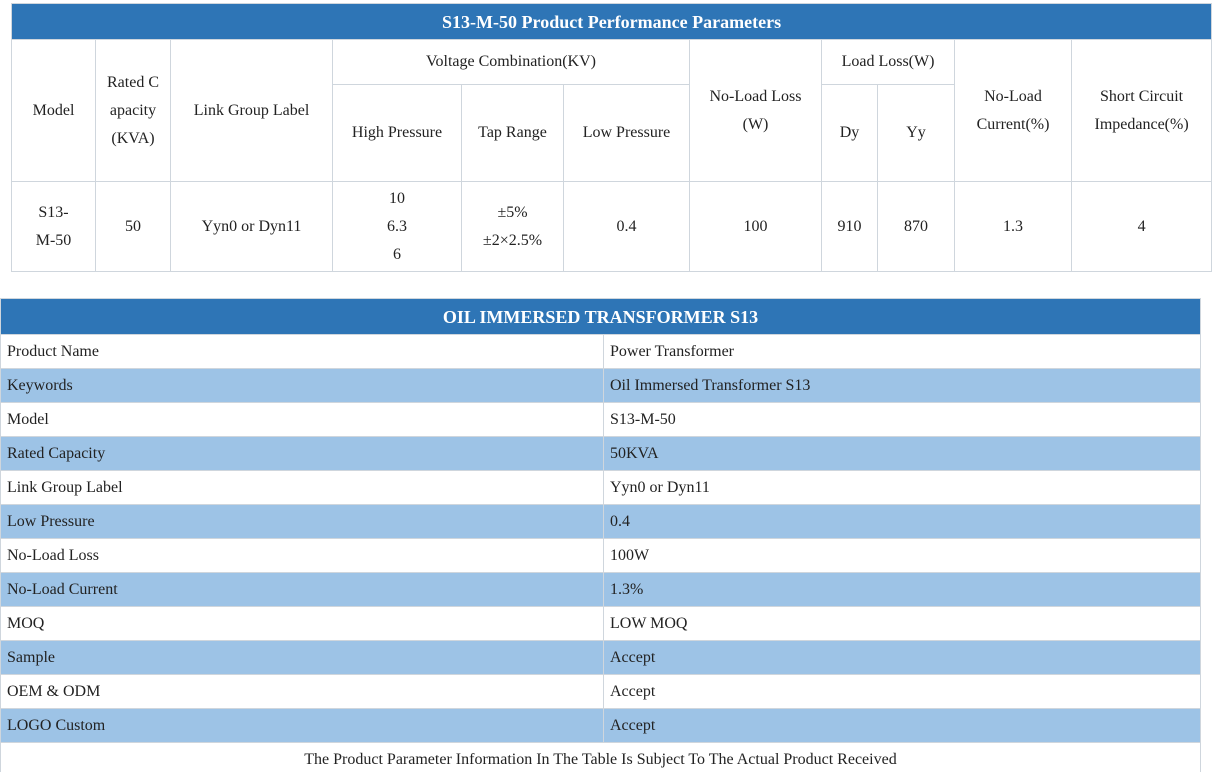 Image resolution: width=1212 pixels, height=772 pixels. Describe the element at coordinates (902, 385) in the screenshot. I see `info-value: Oil Immersed Transformer S13` at that location.